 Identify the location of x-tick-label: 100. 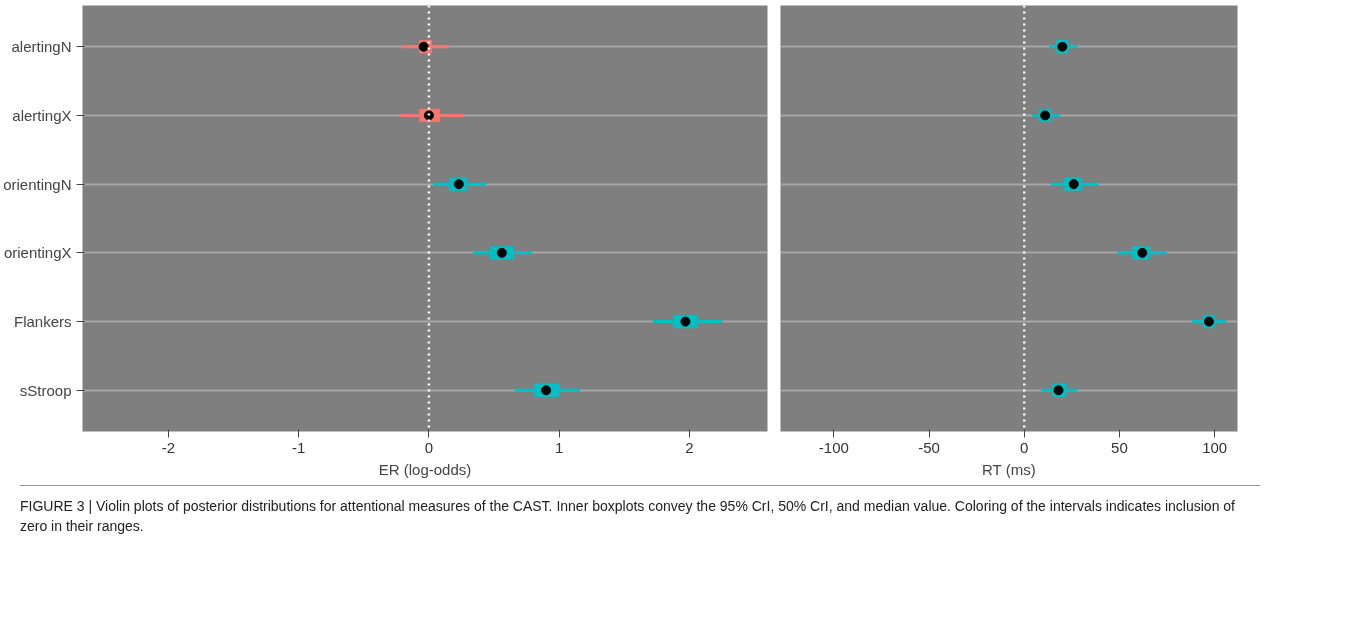
(1215, 447).